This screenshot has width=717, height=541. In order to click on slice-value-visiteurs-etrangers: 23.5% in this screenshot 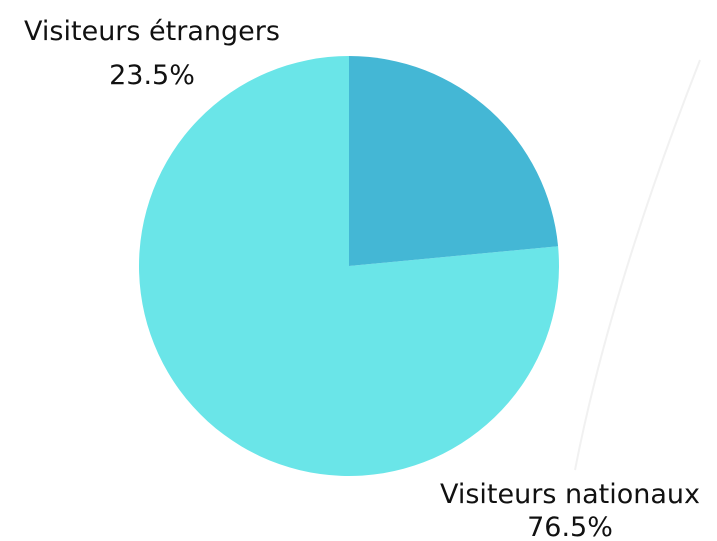, I will do `click(152, 75)`.